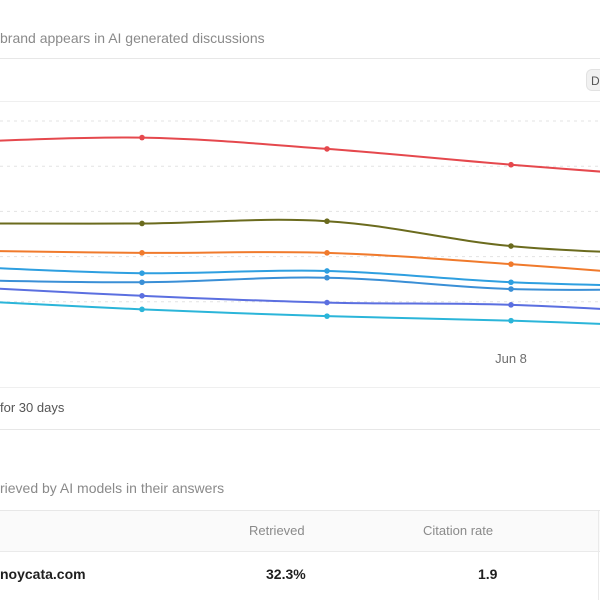  Describe the element at coordinates (300, 80) in the screenshot. I see `chart-toolbar: D` at that location.